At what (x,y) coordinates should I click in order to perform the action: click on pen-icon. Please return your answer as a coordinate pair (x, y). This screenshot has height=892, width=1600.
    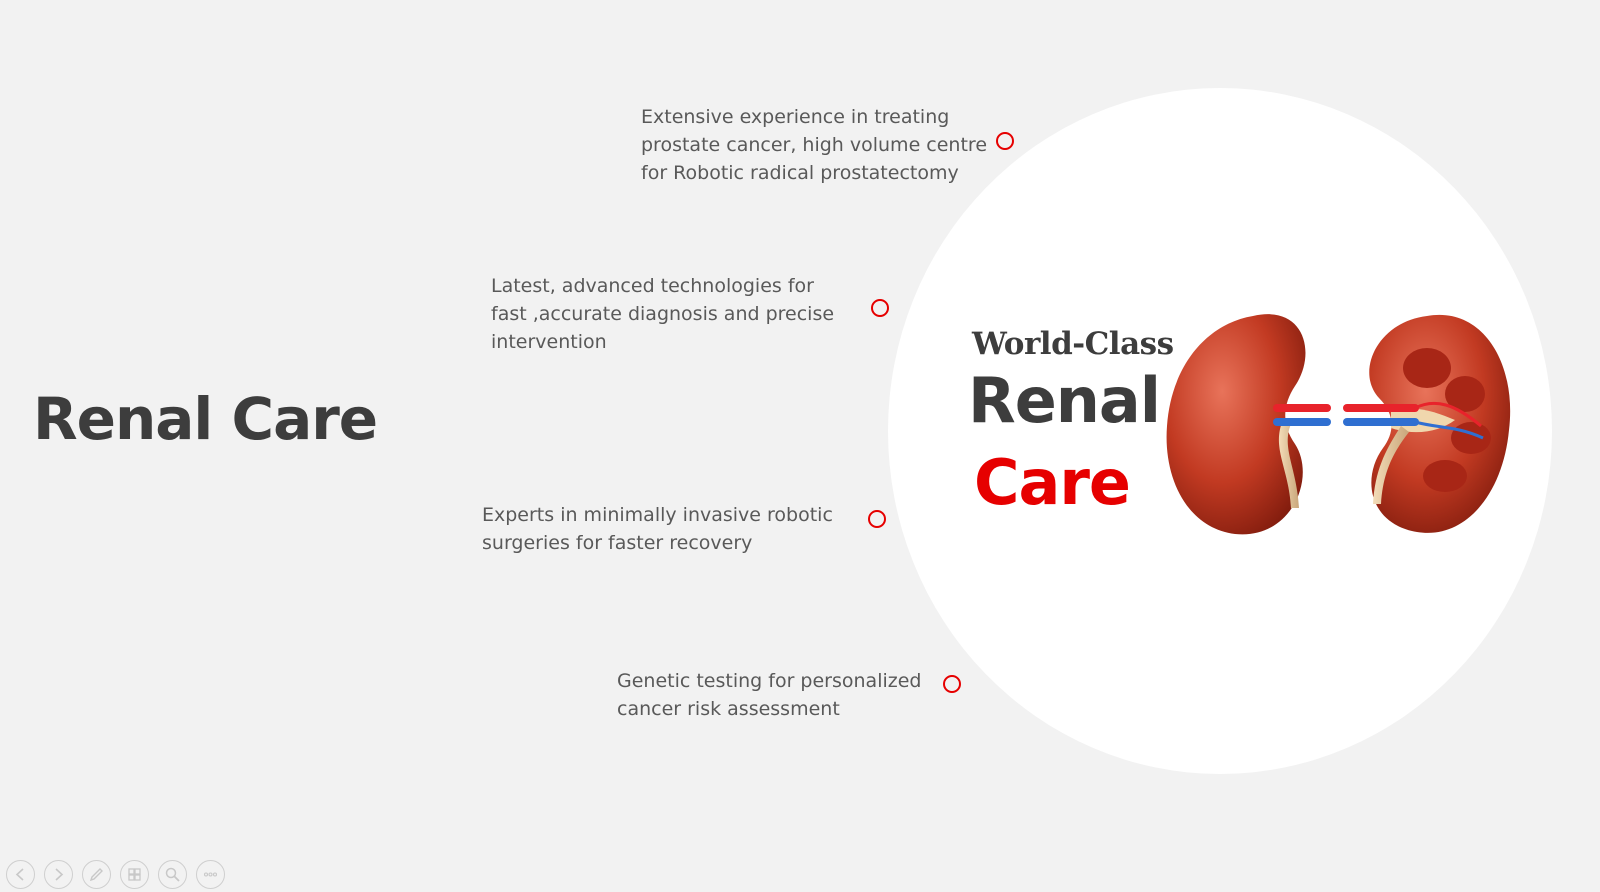
    Looking at the image, I should click on (96, 875).